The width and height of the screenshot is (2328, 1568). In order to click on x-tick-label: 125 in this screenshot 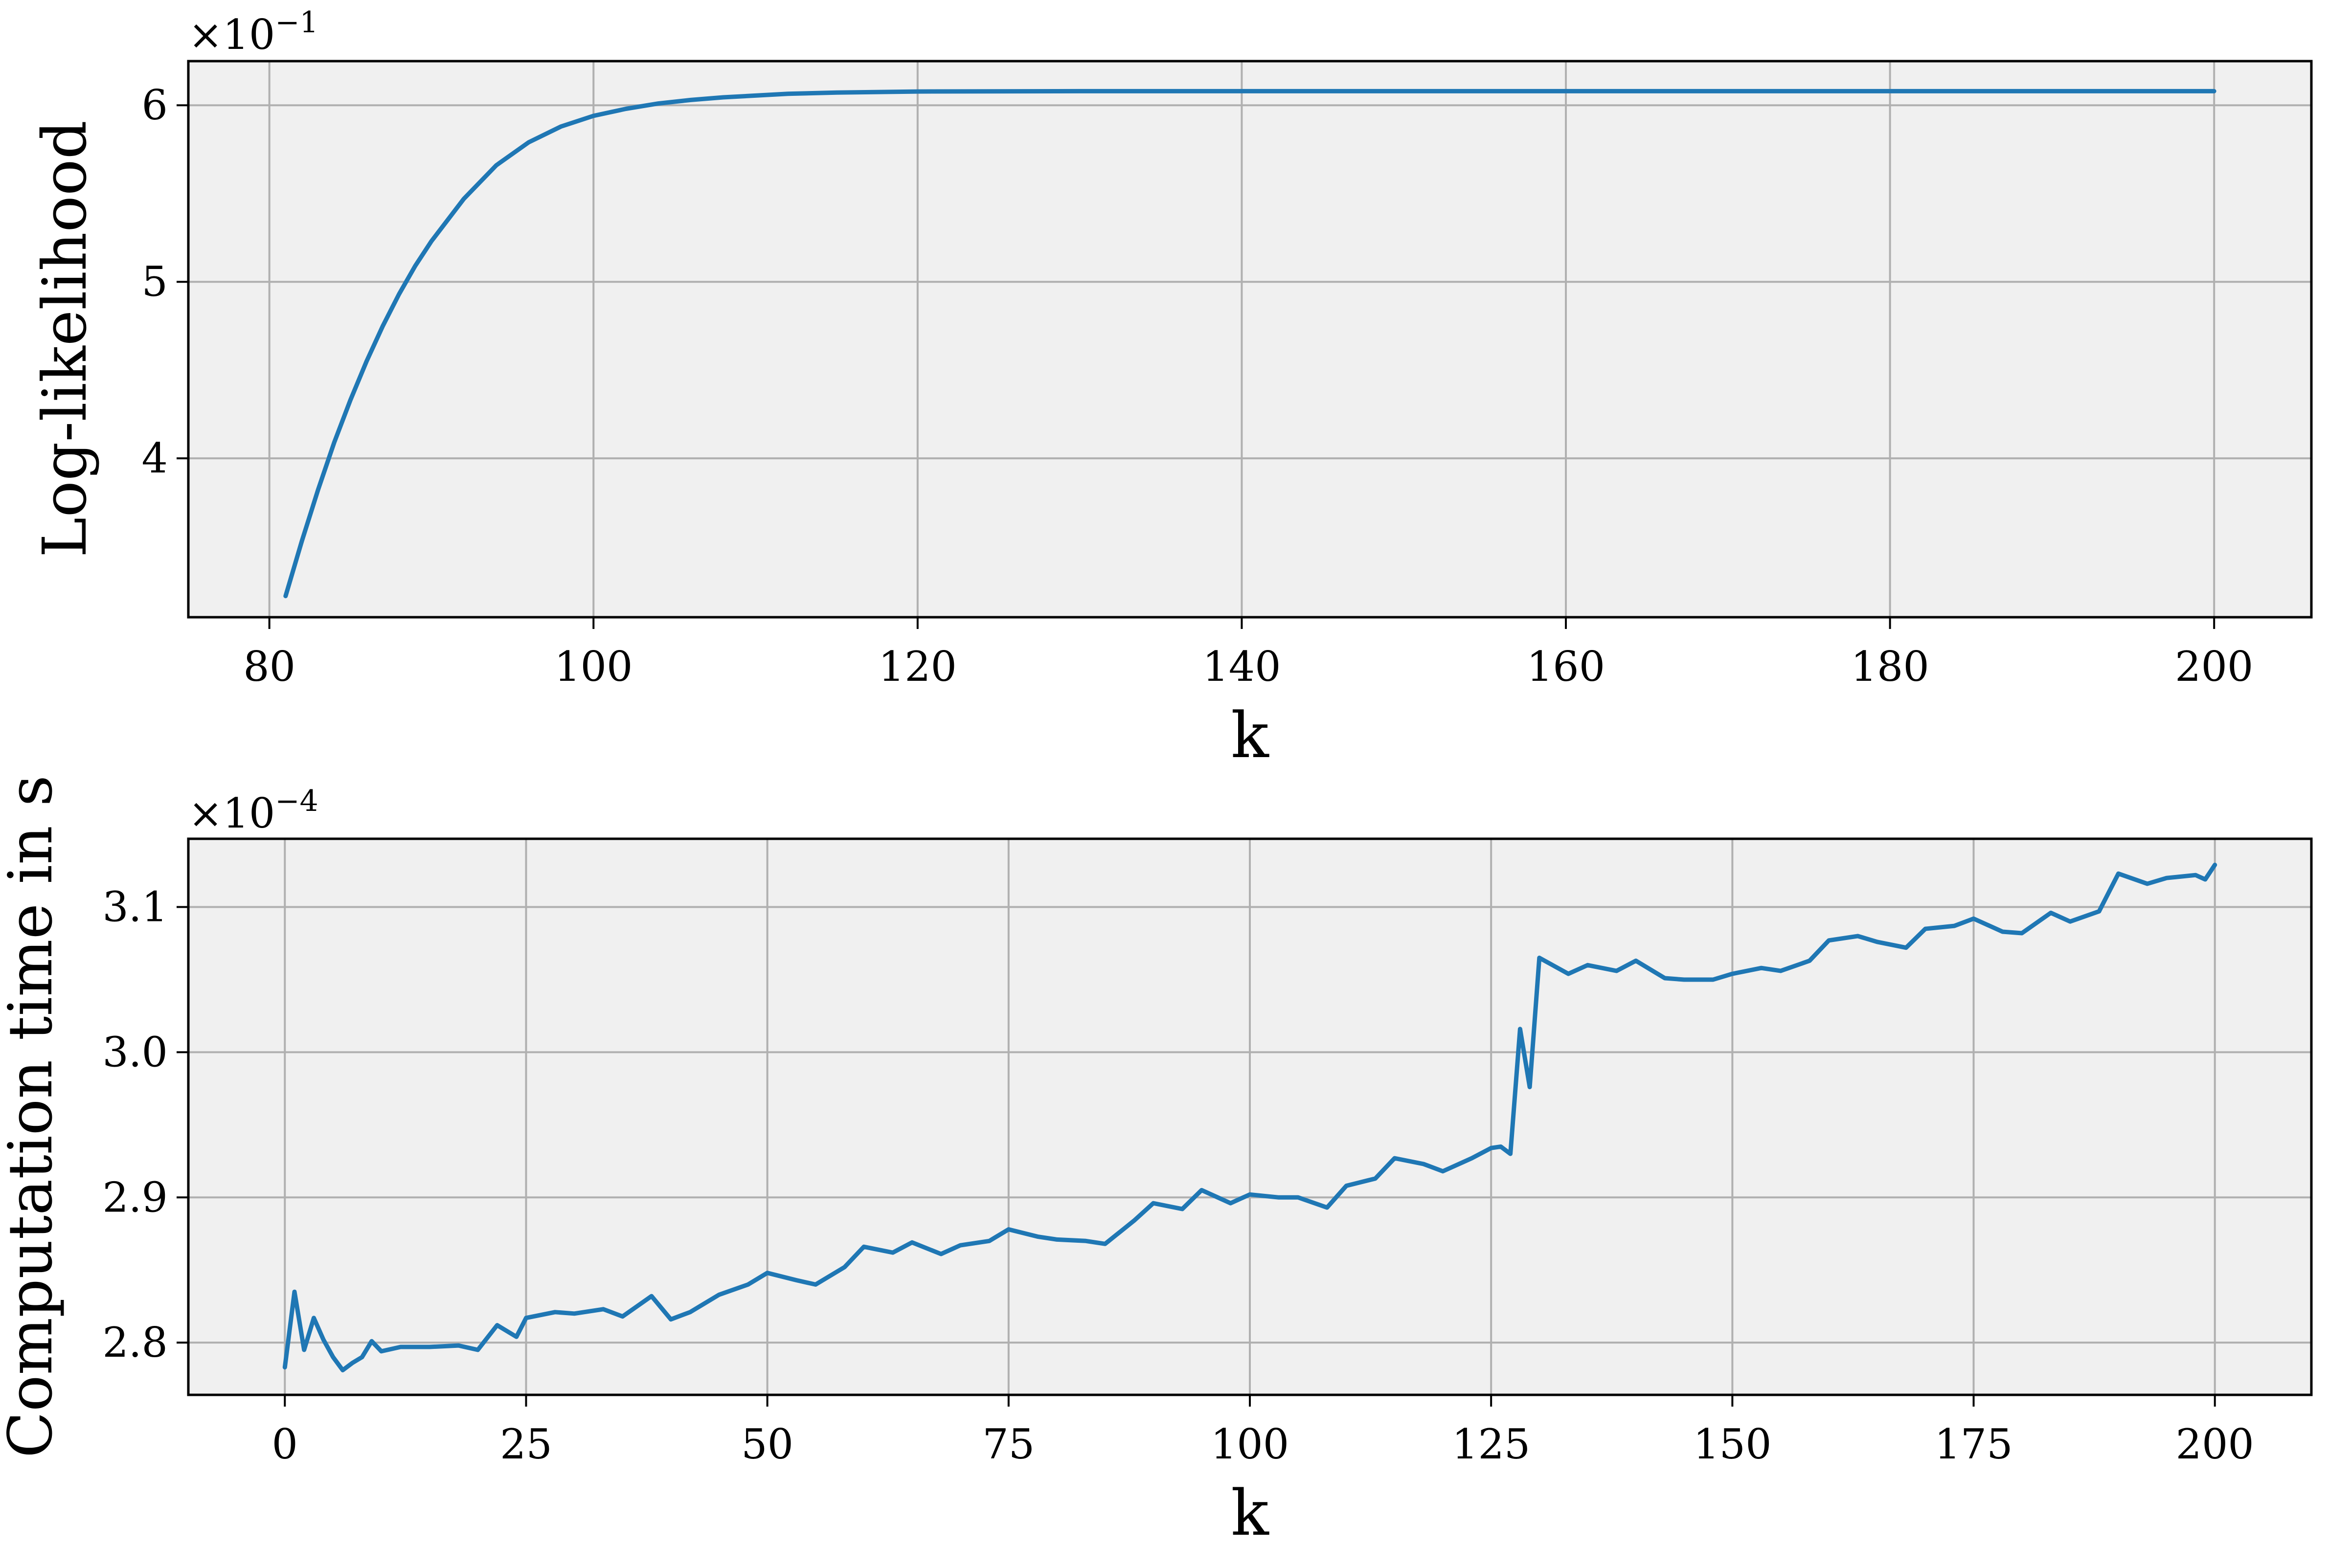, I will do `click(1491, 1444)`.